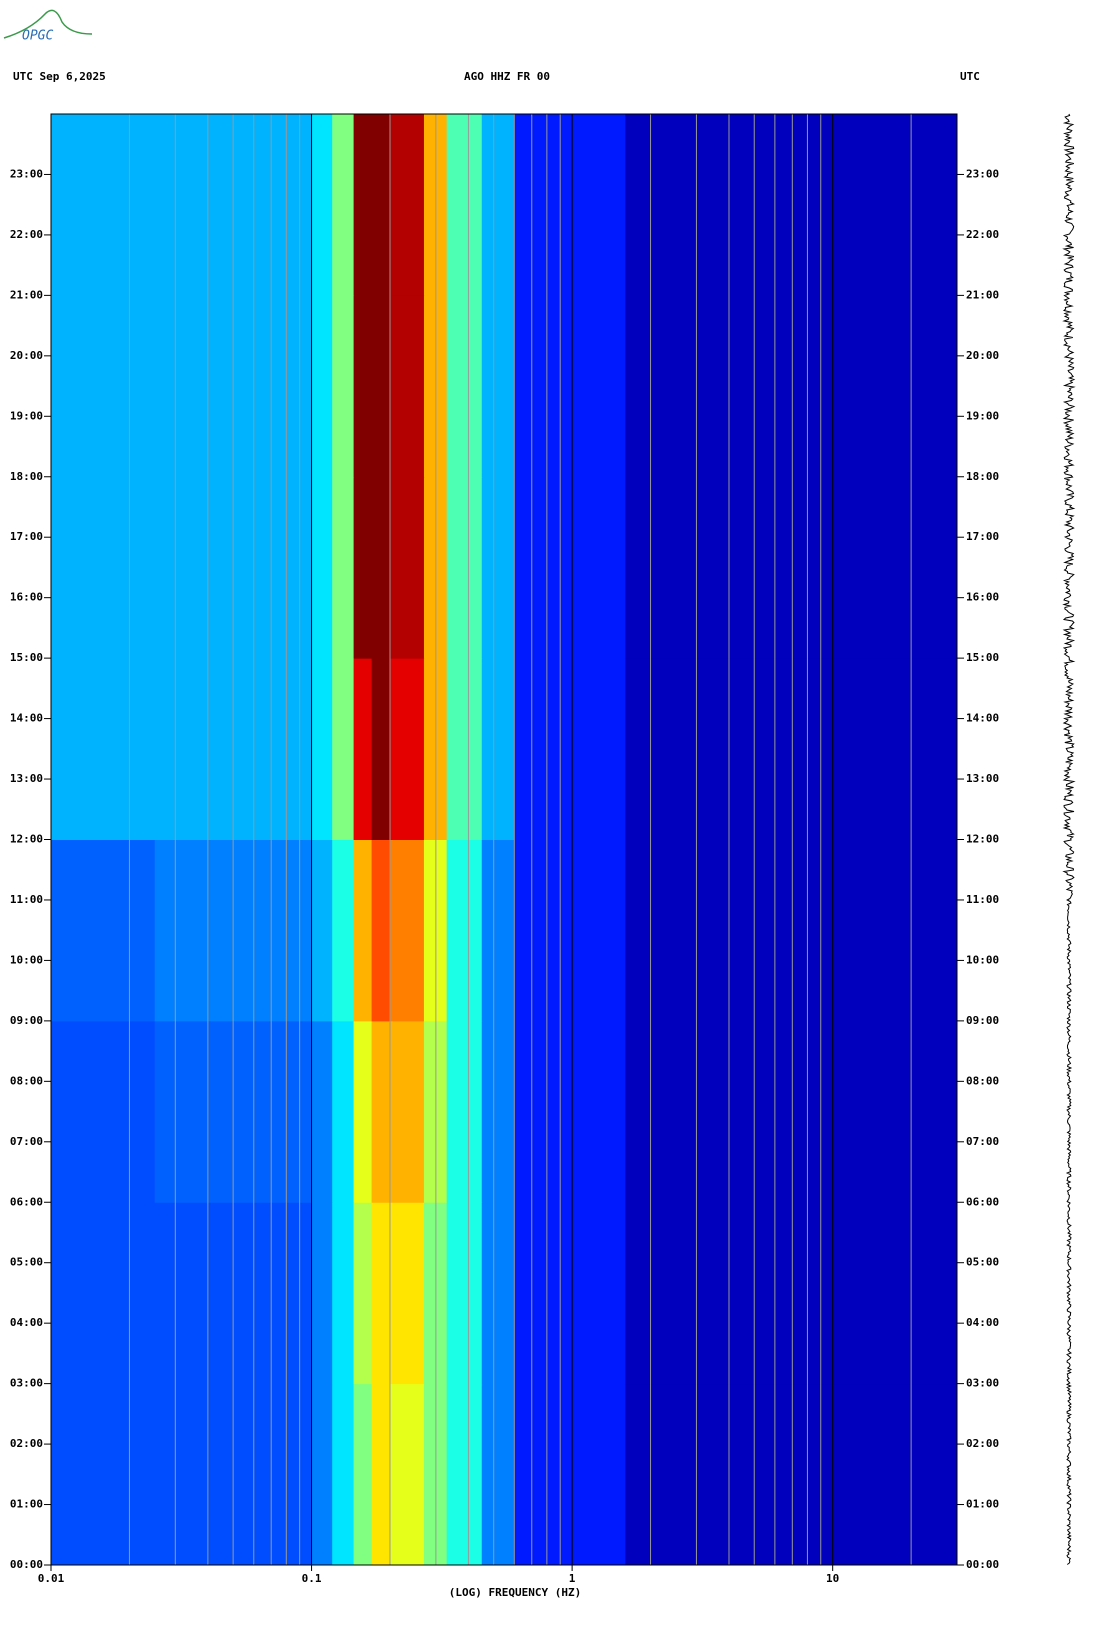 The image size is (1102, 1634). I want to click on y-tick-label: 06:00, so click(26, 1201).